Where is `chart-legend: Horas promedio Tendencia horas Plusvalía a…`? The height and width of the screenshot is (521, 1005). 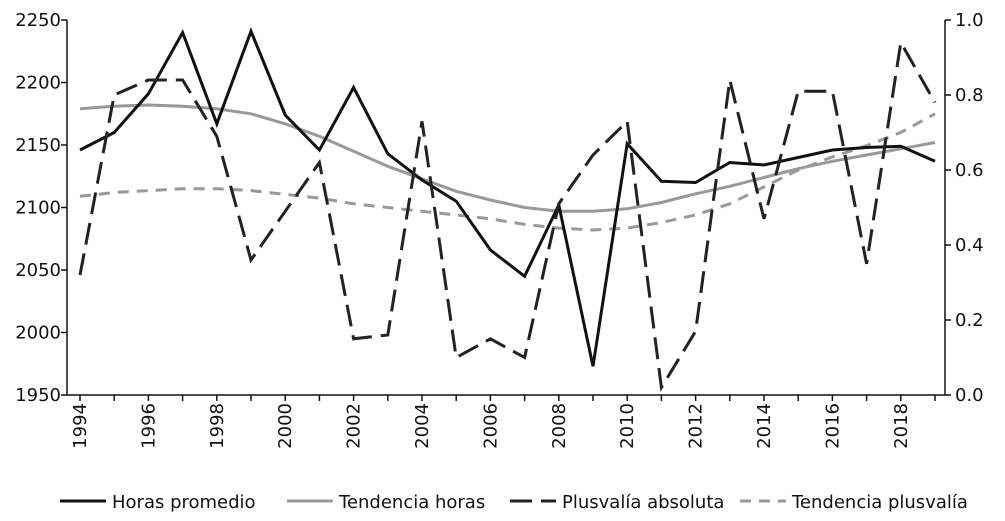 chart-legend: Horas promedio Tendencia horas Plusvalía a… is located at coordinates (514, 502).